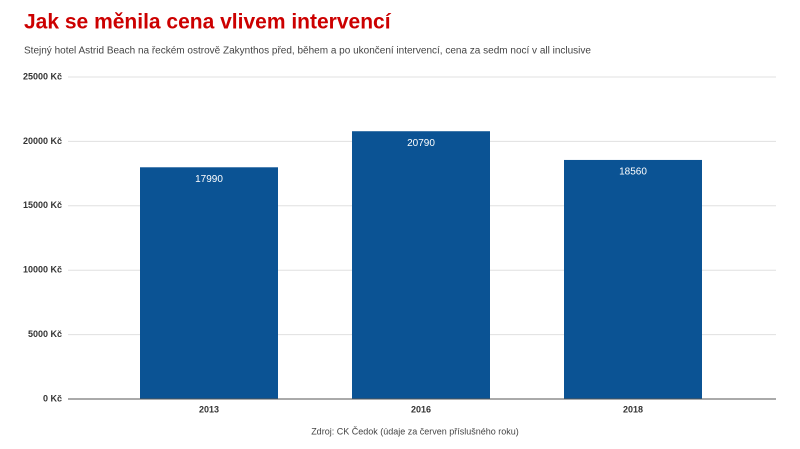 The height and width of the screenshot is (449, 800). Describe the element at coordinates (633, 172) in the screenshot. I see `value-label: 18560` at that location.